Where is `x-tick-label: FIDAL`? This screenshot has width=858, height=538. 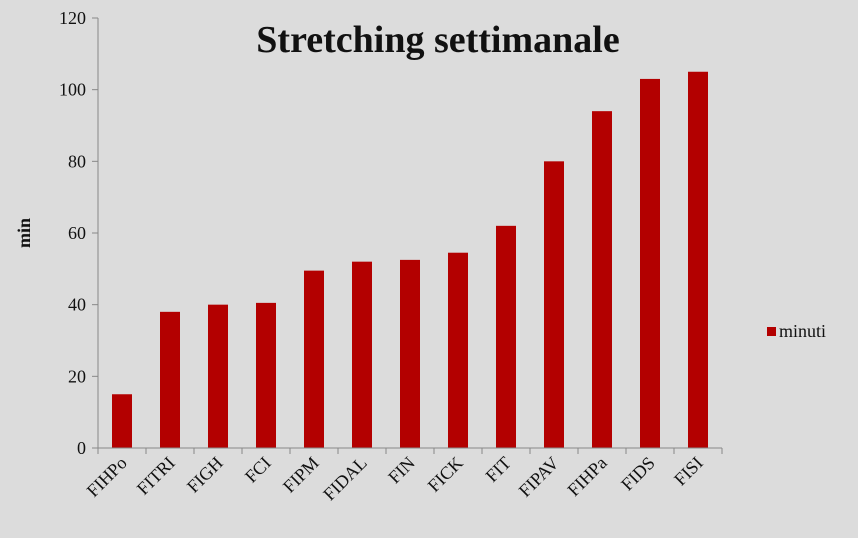 x-tick-label: FIDAL is located at coordinates (345, 479).